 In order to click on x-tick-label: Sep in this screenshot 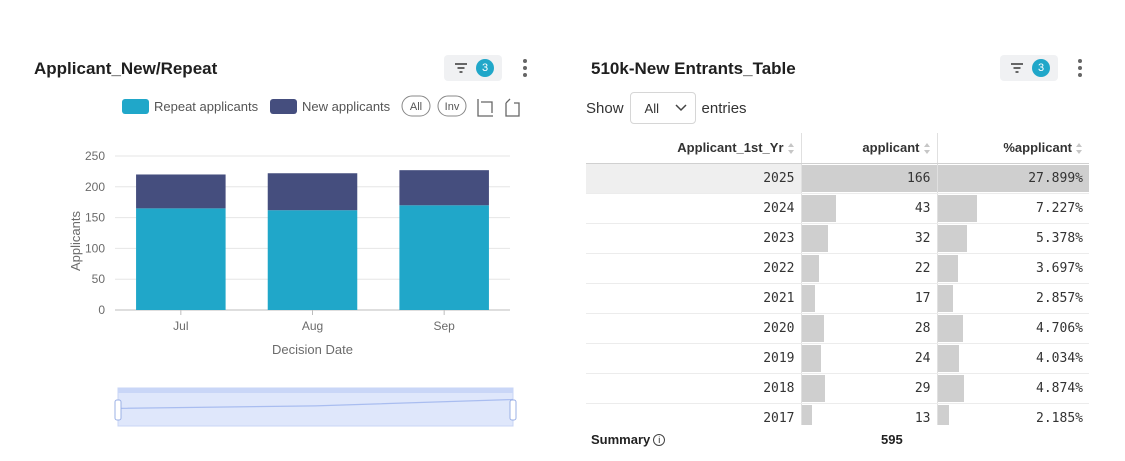, I will do `click(444, 326)`.